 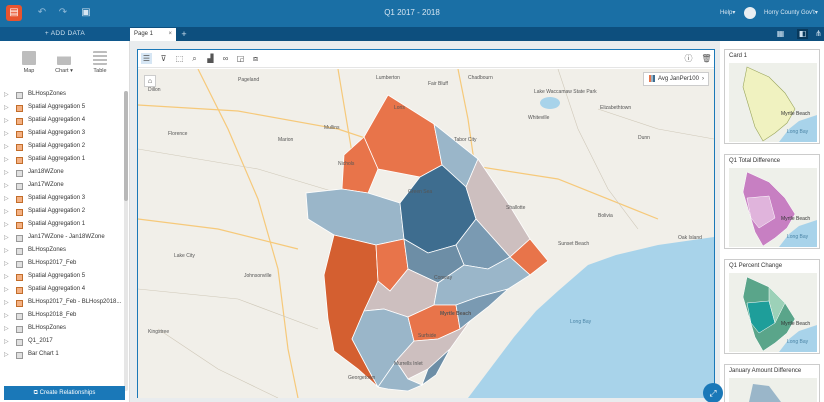 I want to click on scrollbar-thumb, so click(x=126, y=146).